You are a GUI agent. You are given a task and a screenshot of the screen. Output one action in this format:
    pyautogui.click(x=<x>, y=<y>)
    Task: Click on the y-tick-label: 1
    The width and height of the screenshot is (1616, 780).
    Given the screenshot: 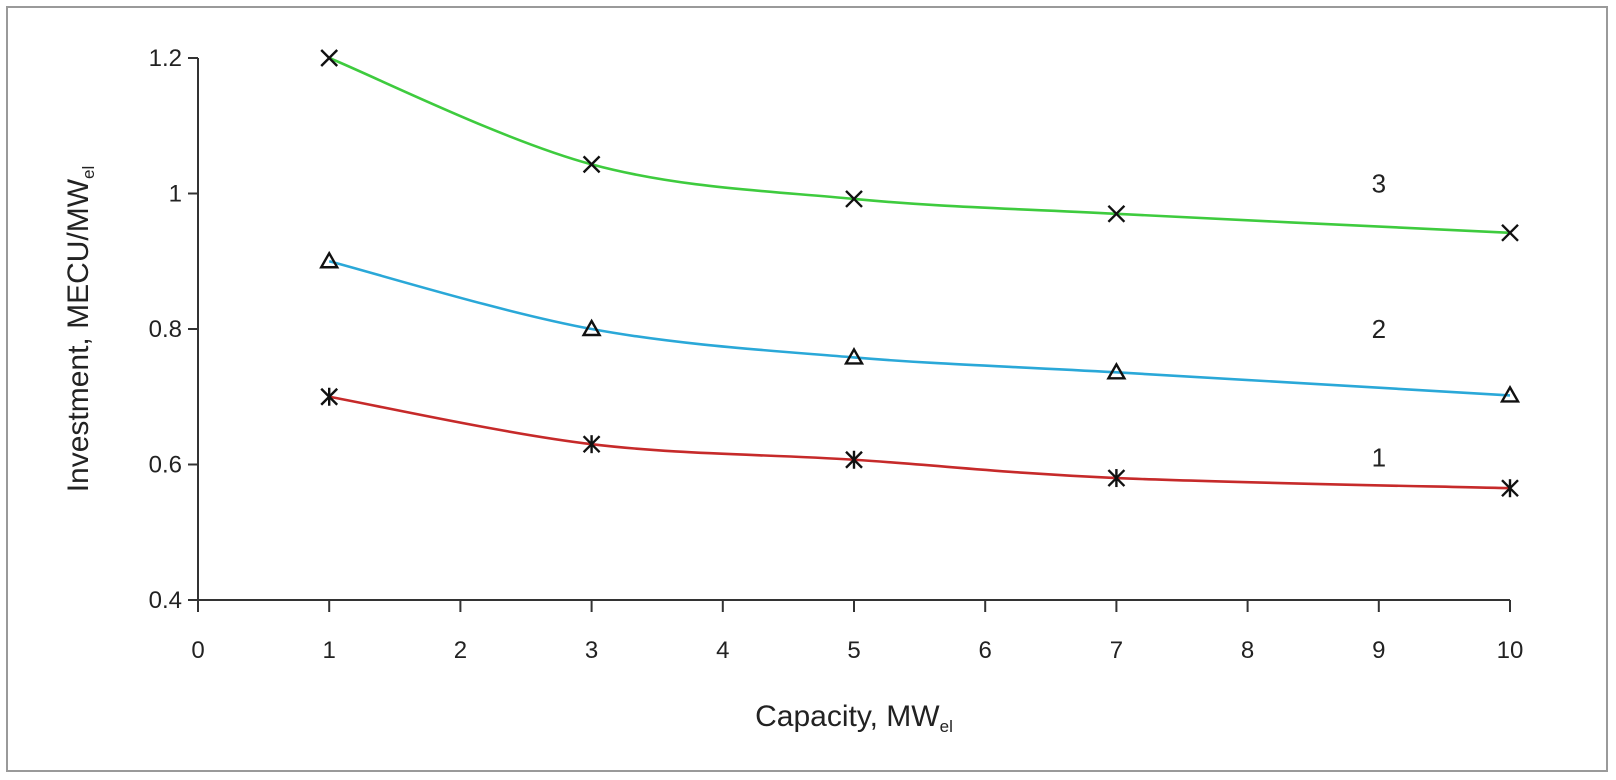 What is the action you would take?
    pyautogui.click(x=175, y=194)
    